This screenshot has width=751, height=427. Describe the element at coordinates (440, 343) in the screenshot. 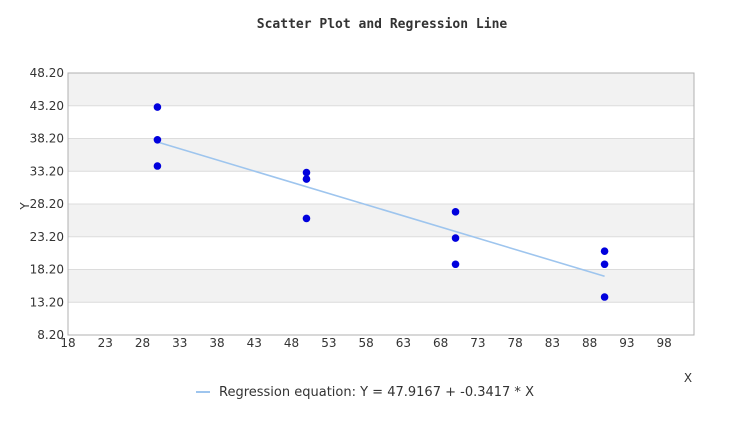

I see `x-tick-label: 68` at that location.